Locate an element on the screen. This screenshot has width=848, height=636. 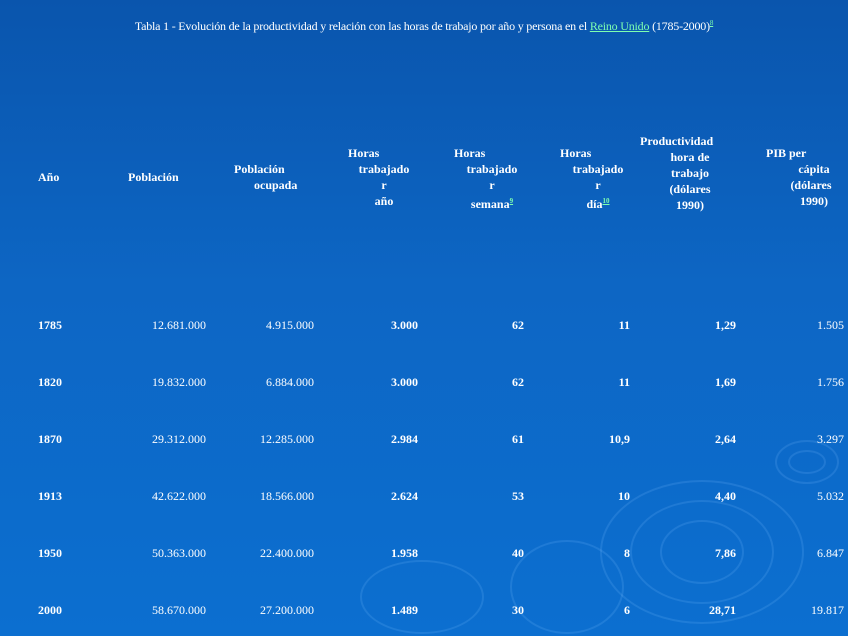
cell-productivity: 1,69 is located at coordinates (725, 382).